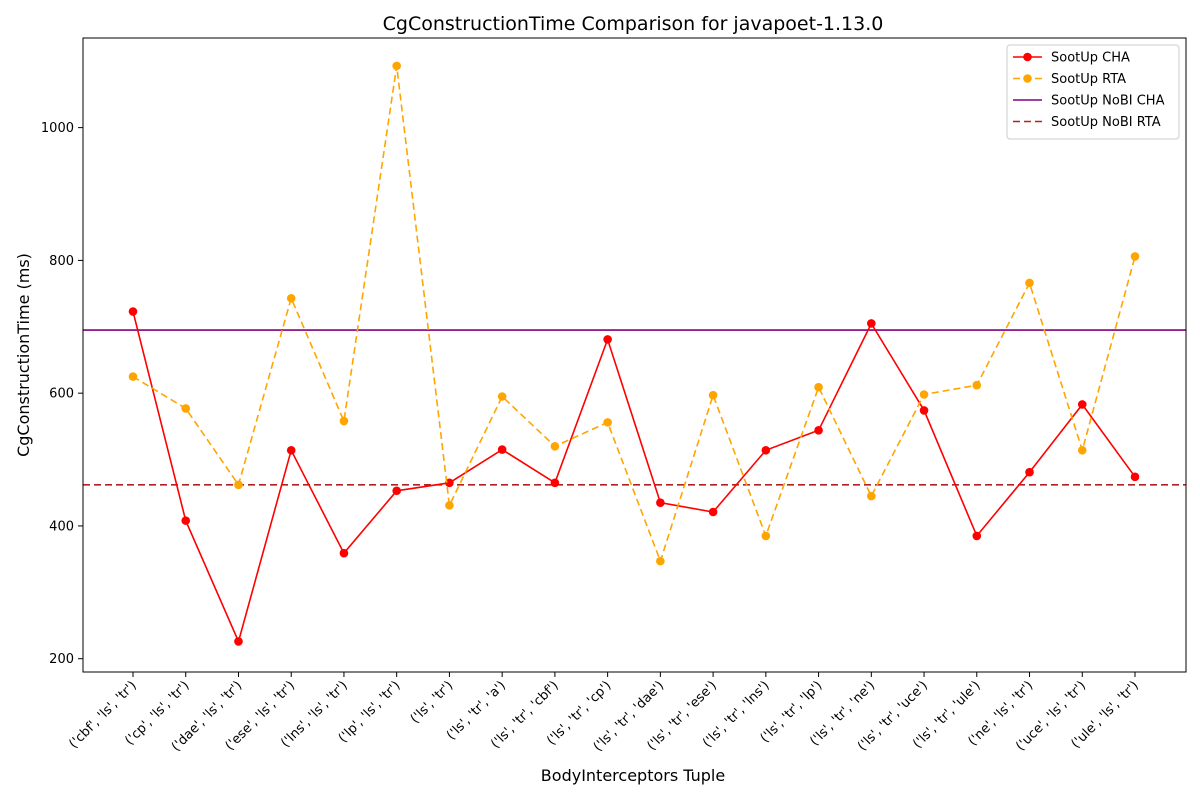 The width and height of the screenshot is (1200, 800). What do you see at coordinates (61, 526) in the screenshot?
I see `y-tick-label-2: 400` at bounding box center [61, 526].